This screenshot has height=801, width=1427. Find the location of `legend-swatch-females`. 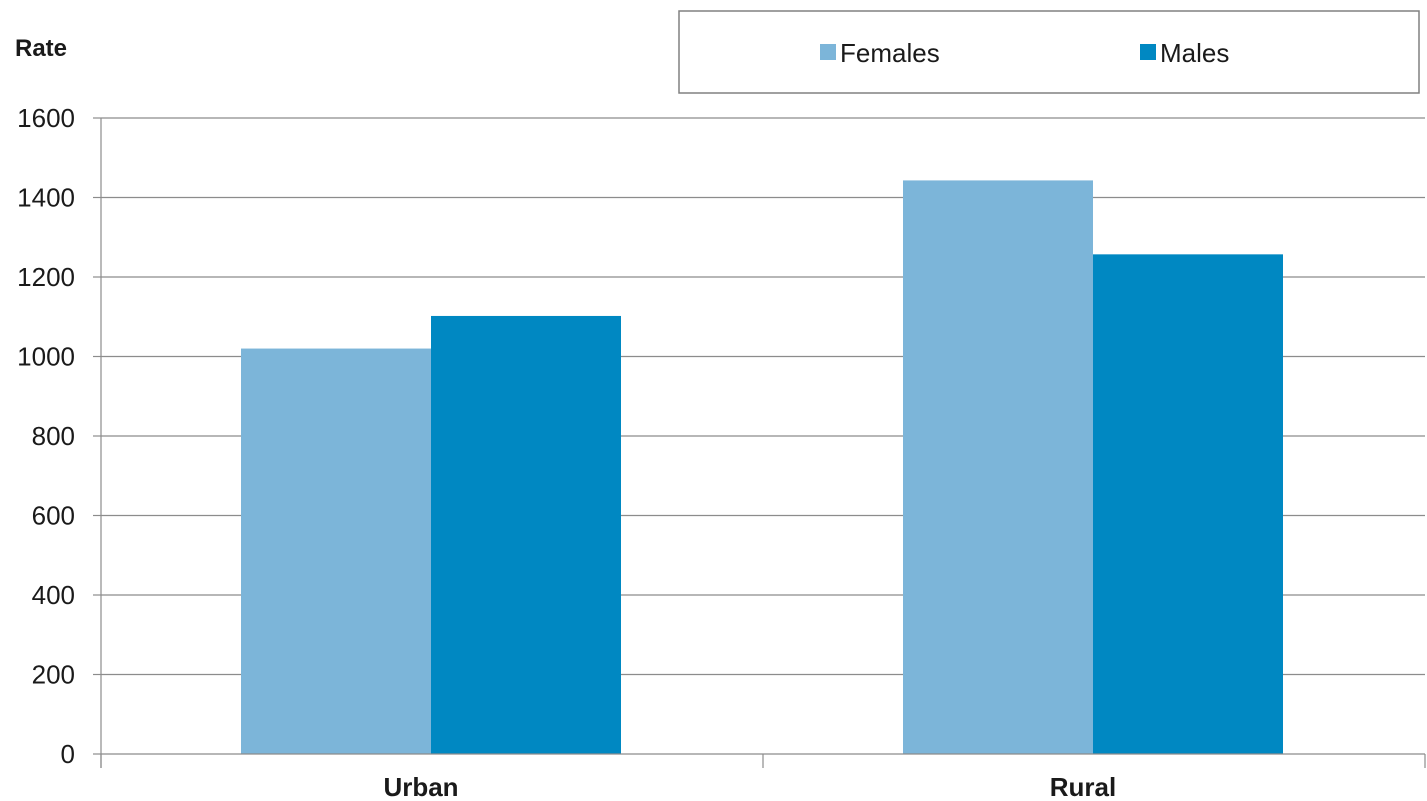

legend-swatch-females is located at coordinates (828, 52).